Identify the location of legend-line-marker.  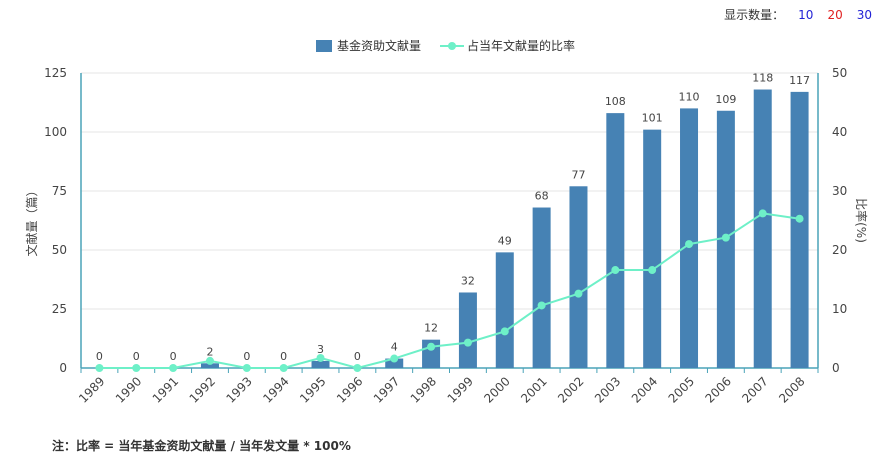
(452, 46).